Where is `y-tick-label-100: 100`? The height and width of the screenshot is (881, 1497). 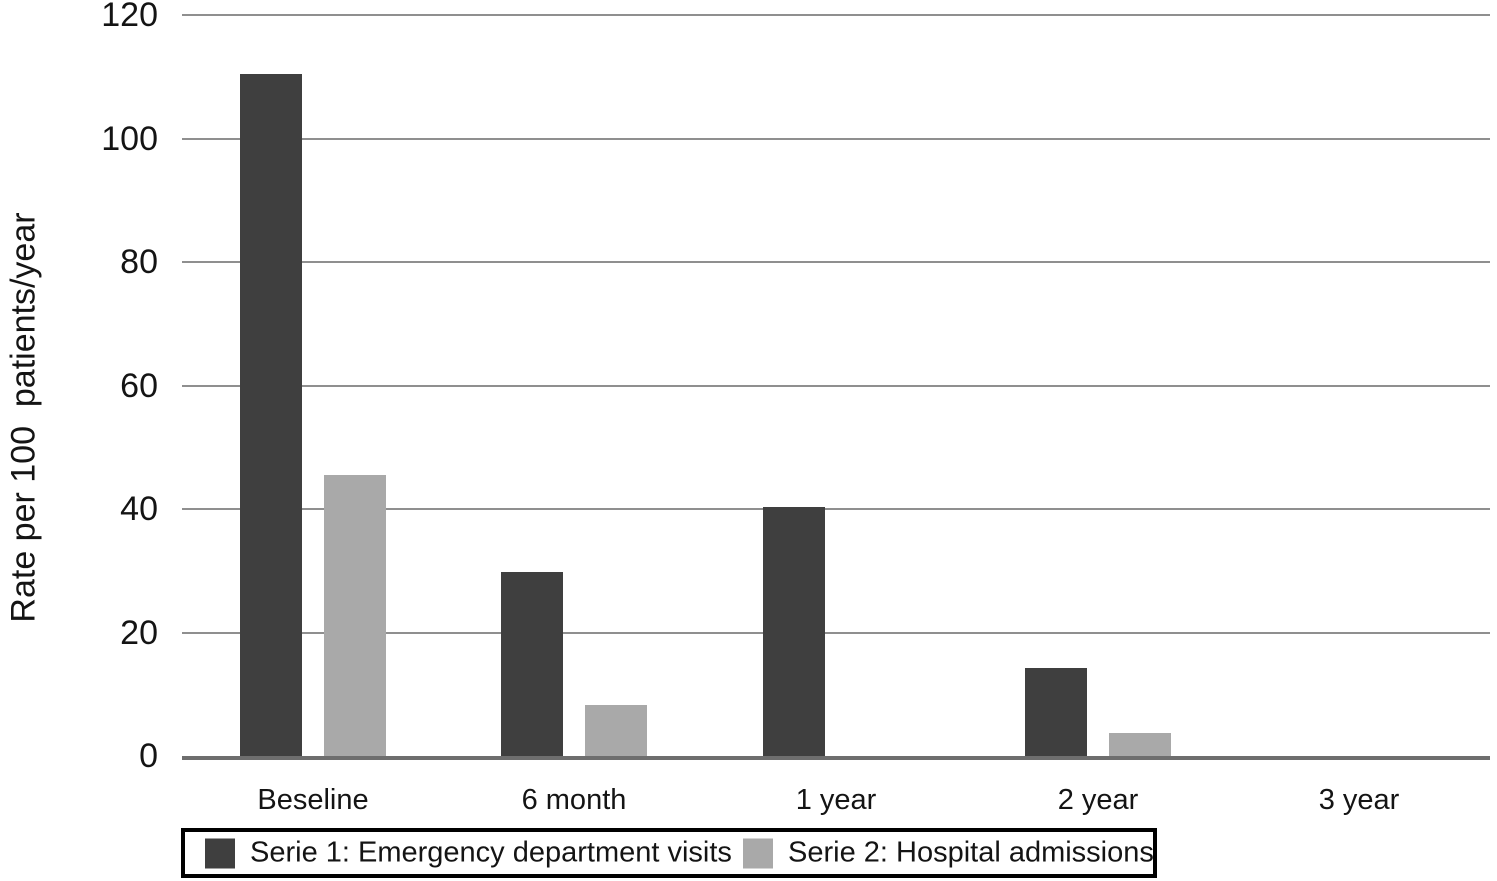
y-tick-label-100: 100 is located at coordinates (129, 138).